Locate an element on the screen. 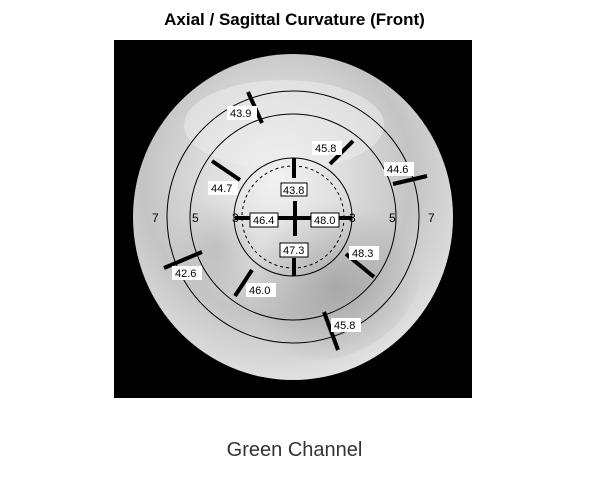 The height and width of the screenshot is (500, 589). ring-tick-left-3: 3 is located at coordinates (235, 218).